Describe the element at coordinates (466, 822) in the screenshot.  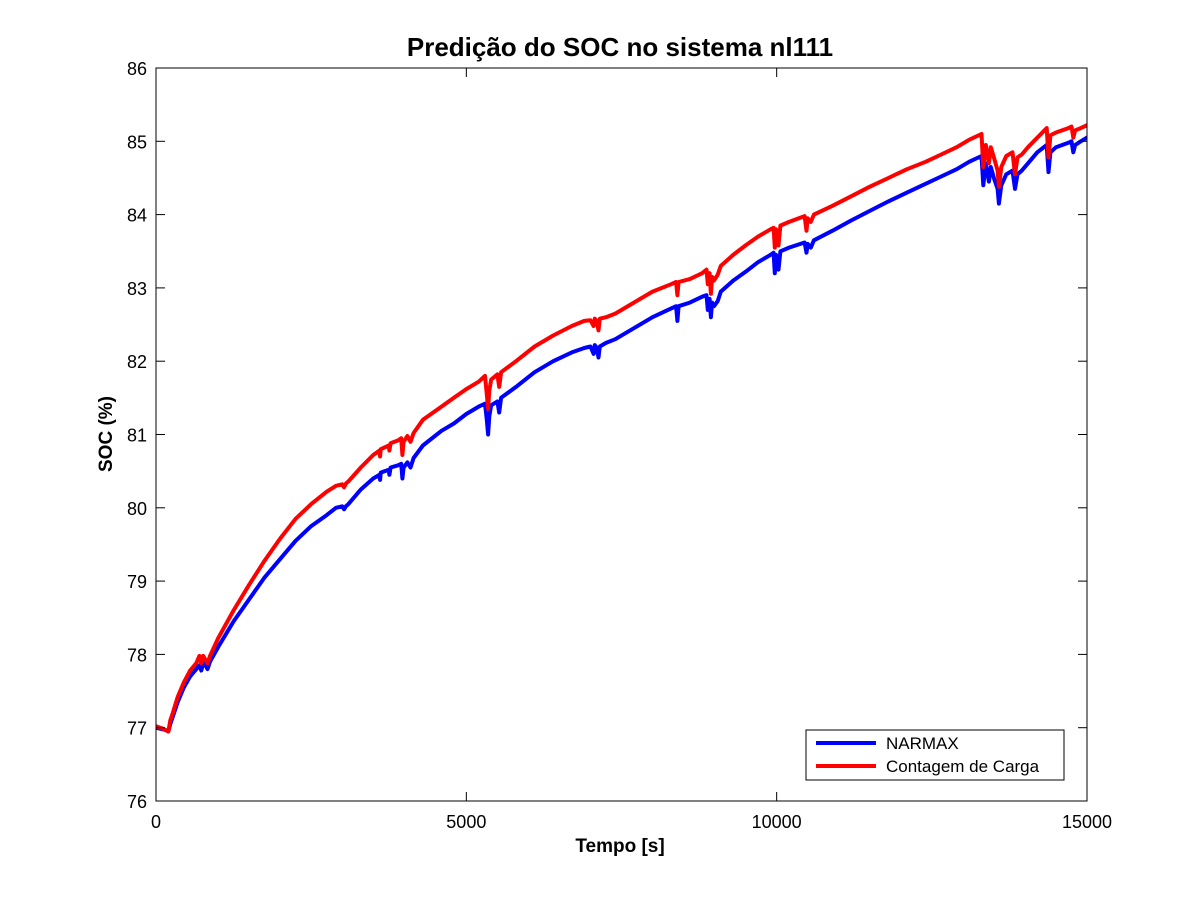
I see `x-tick-label: 5000` at that location.